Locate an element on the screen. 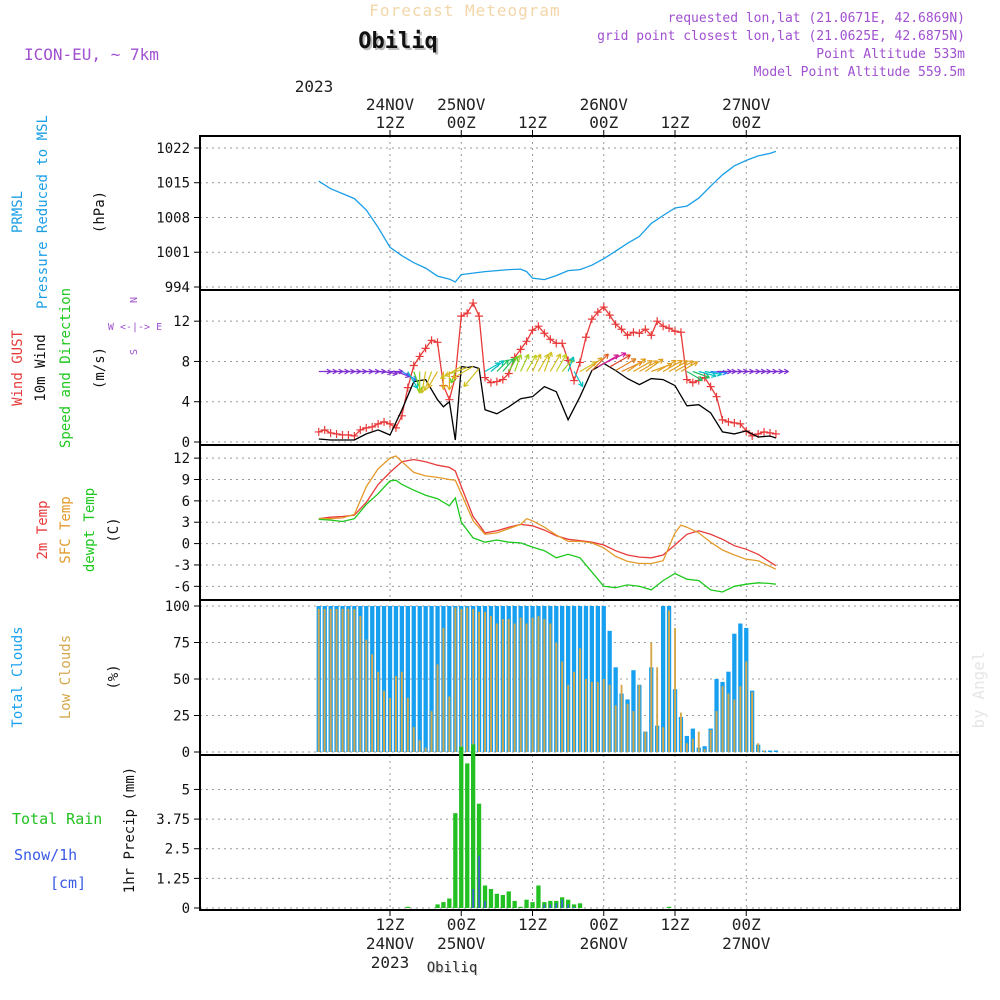 Image resolution: width=1000 pixels, height=1000 pixels. precip-ytick-label: 3.75 is located at coordinates (173, 820).